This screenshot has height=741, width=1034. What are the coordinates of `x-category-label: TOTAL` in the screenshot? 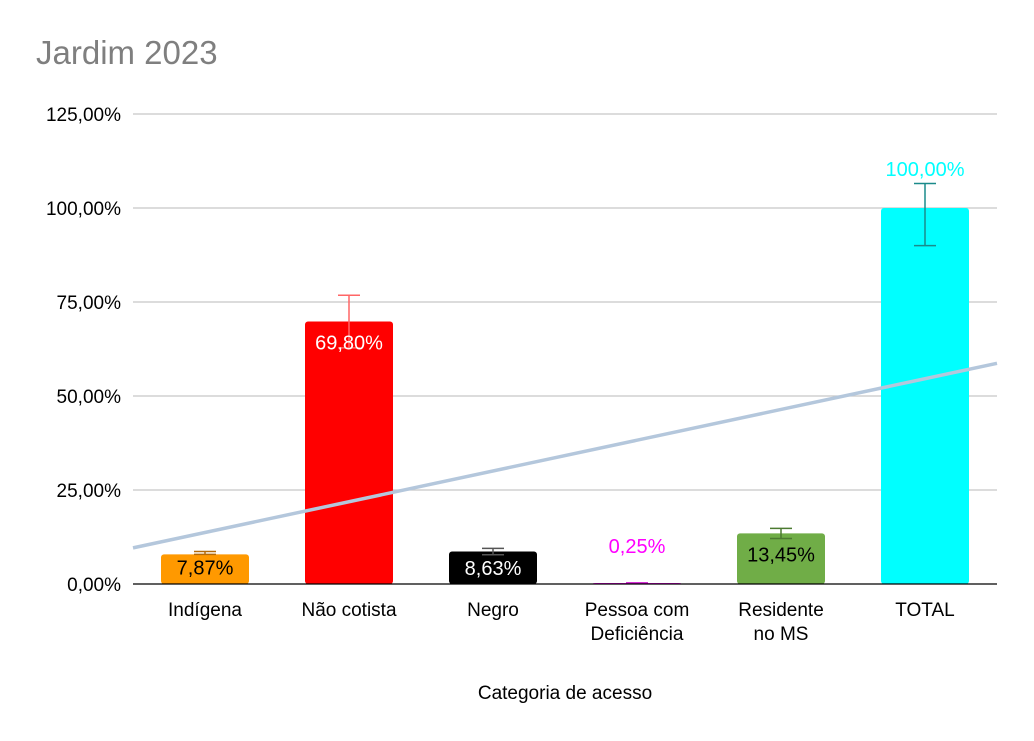 It's located at (924, 610).